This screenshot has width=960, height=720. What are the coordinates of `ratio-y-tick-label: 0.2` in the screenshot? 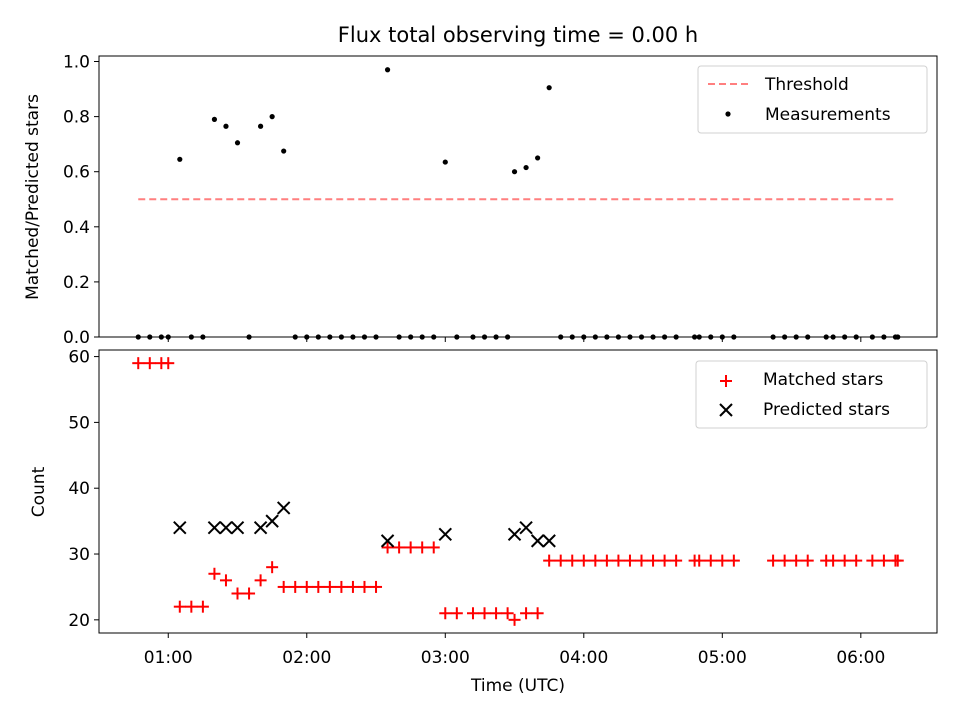 It's located at (76, 283).